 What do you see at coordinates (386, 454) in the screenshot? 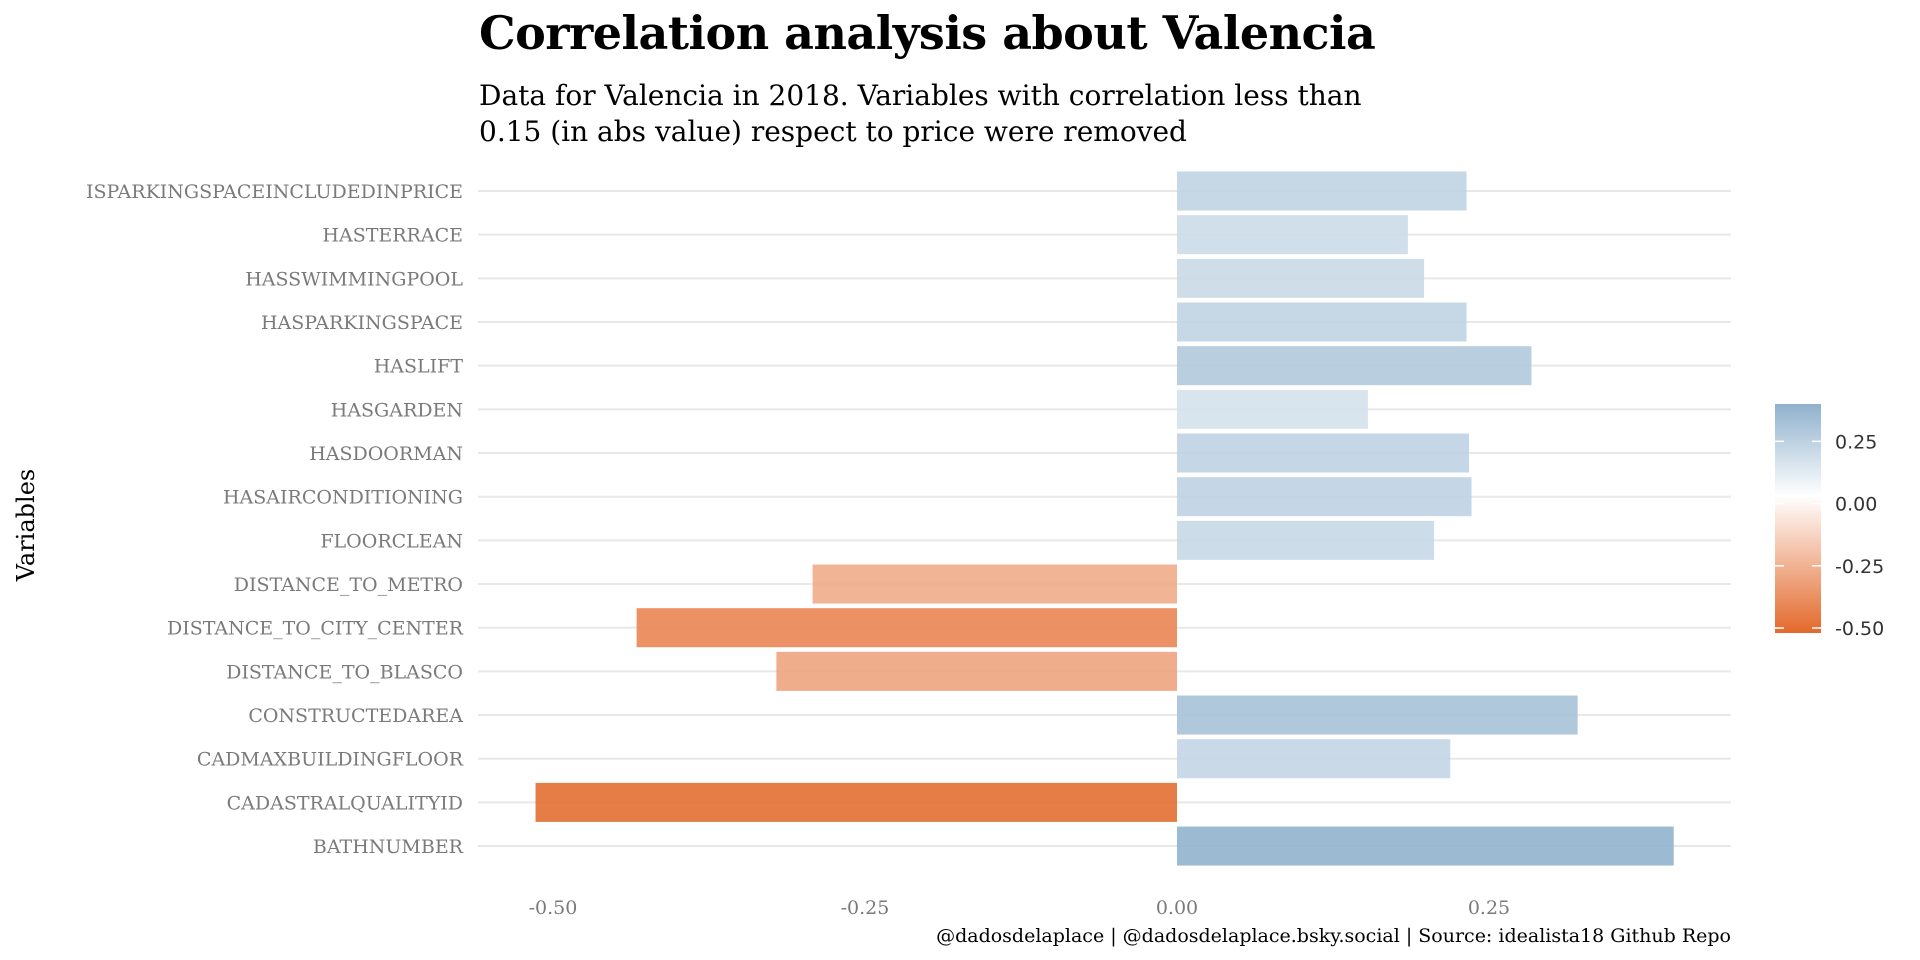
I see `y-tick-label: HASDOORMAN` at bounding box center [386, 454].